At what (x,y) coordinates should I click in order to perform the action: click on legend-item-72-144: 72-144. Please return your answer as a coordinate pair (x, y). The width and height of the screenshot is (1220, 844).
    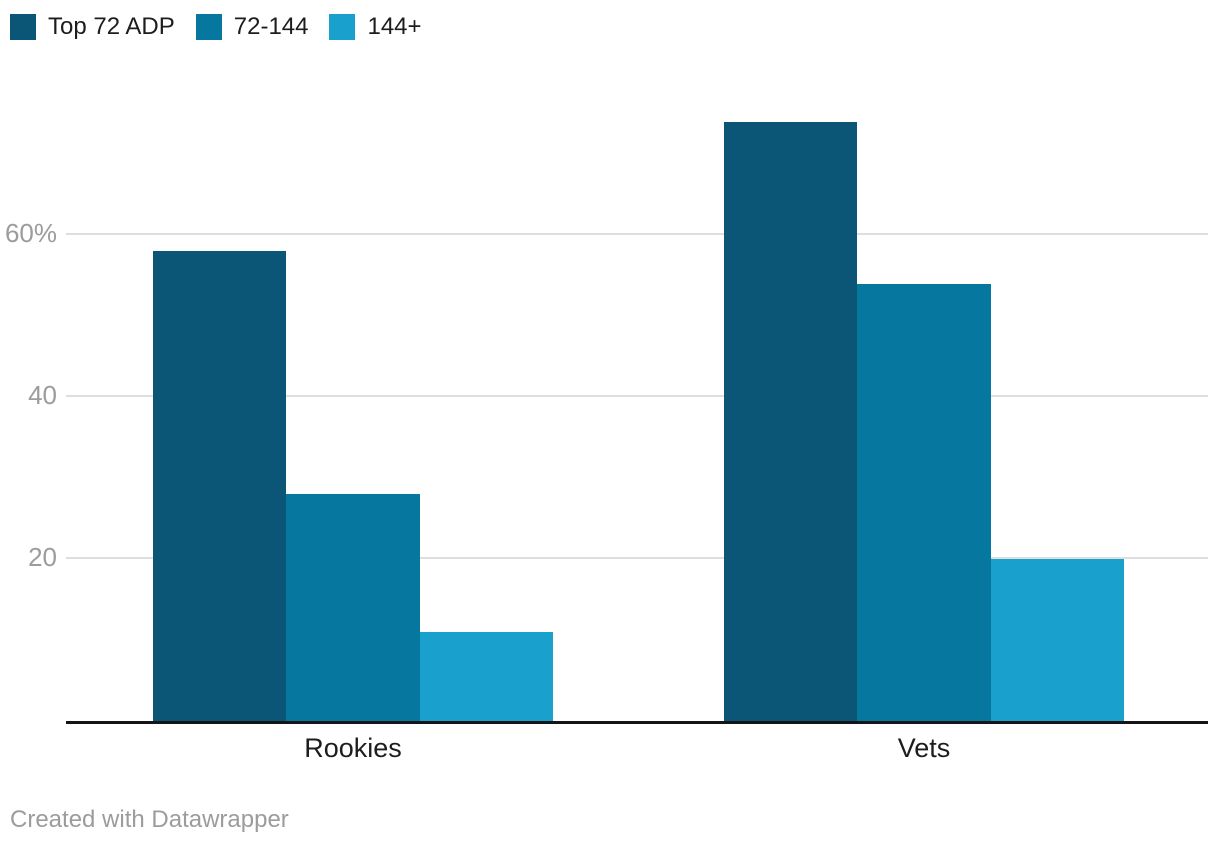
    Looking at the image, I should click on (252, 26).